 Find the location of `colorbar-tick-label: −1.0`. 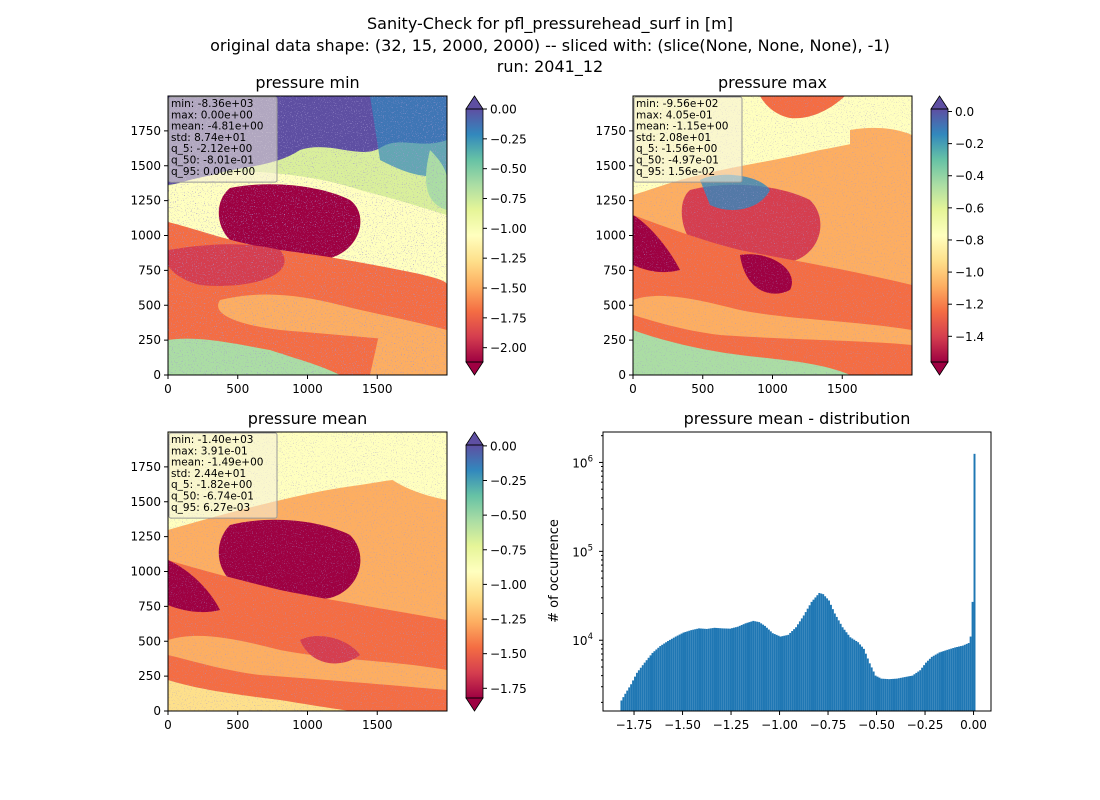

colorbar-tick-label: −1.0 is located at coordinates (969, 273).